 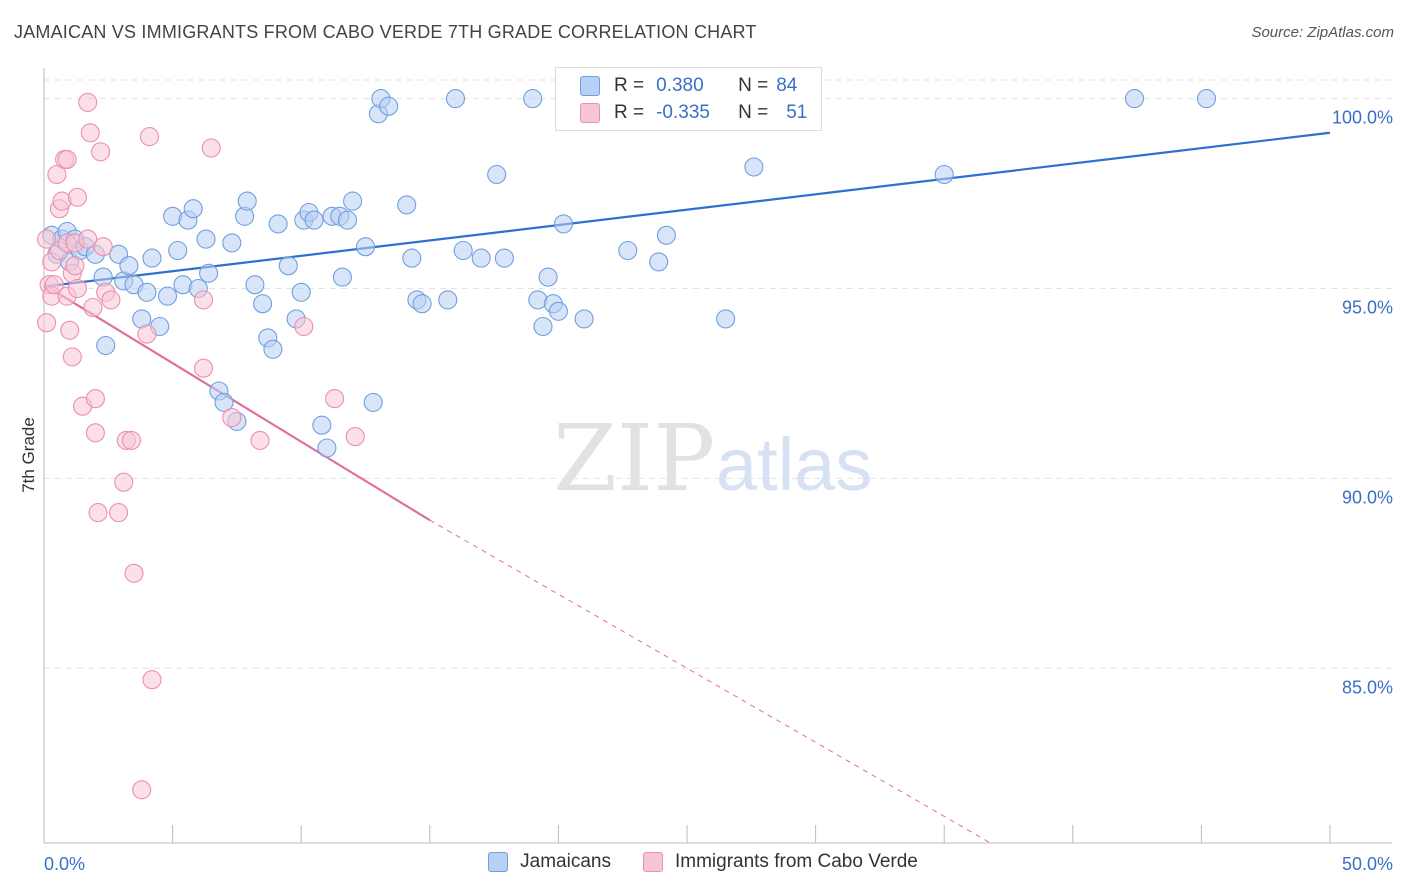 I want to click on x-tick-label: 0.0%, so click(x=64, y=864).